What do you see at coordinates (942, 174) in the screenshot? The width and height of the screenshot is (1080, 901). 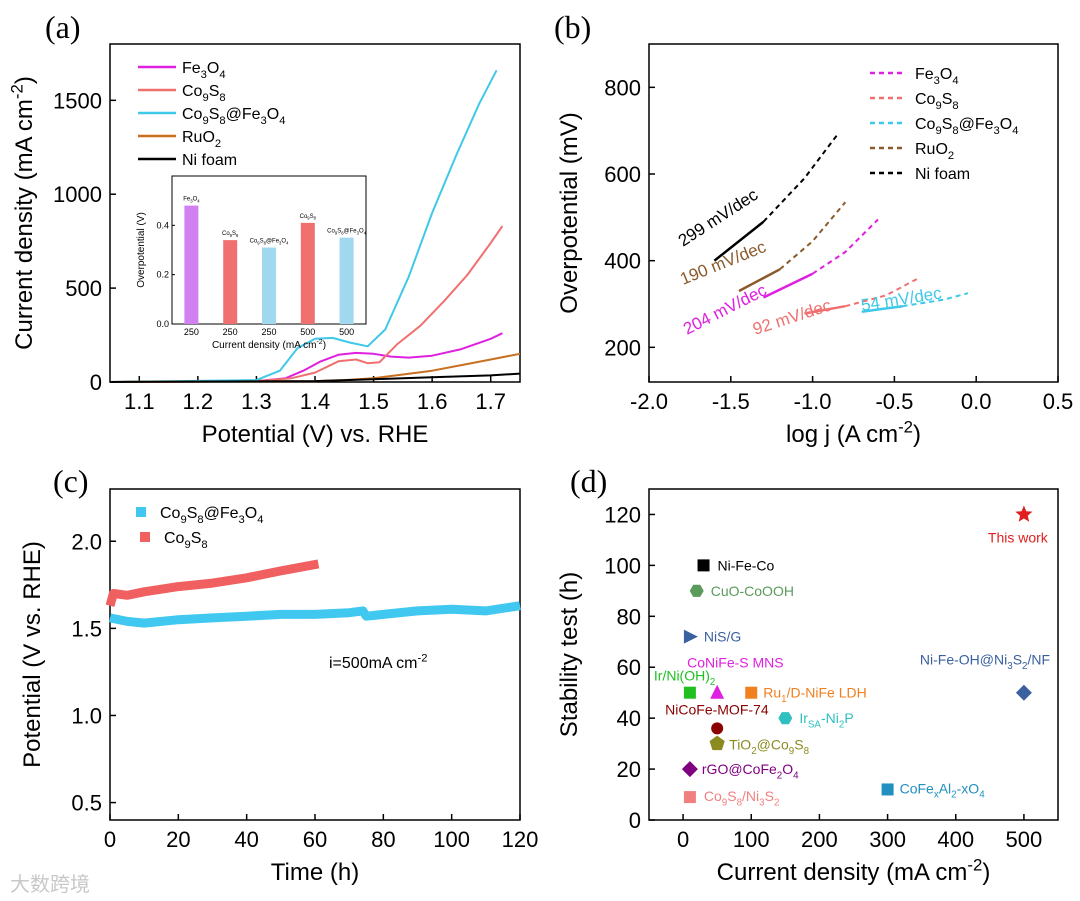 I see `legend-label: Ni foam` at bounding box center [942, 174].